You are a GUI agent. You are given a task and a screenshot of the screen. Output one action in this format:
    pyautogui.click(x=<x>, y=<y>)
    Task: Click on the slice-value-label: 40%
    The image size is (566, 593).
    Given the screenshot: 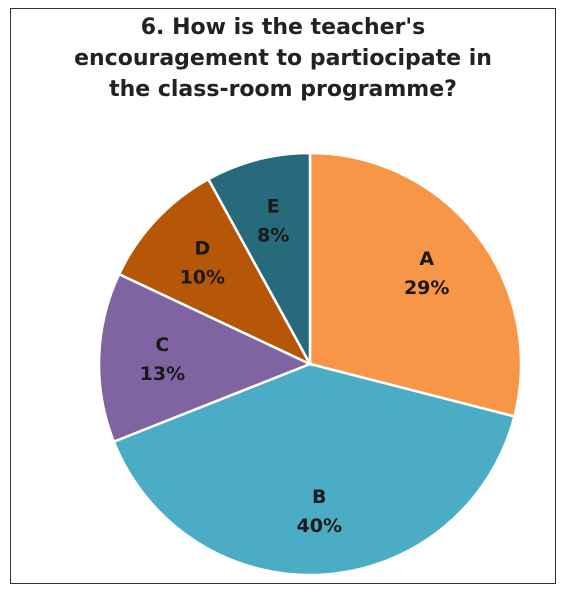 What is the action you would take?
    pyautogui.click(x=319, y=526)
    